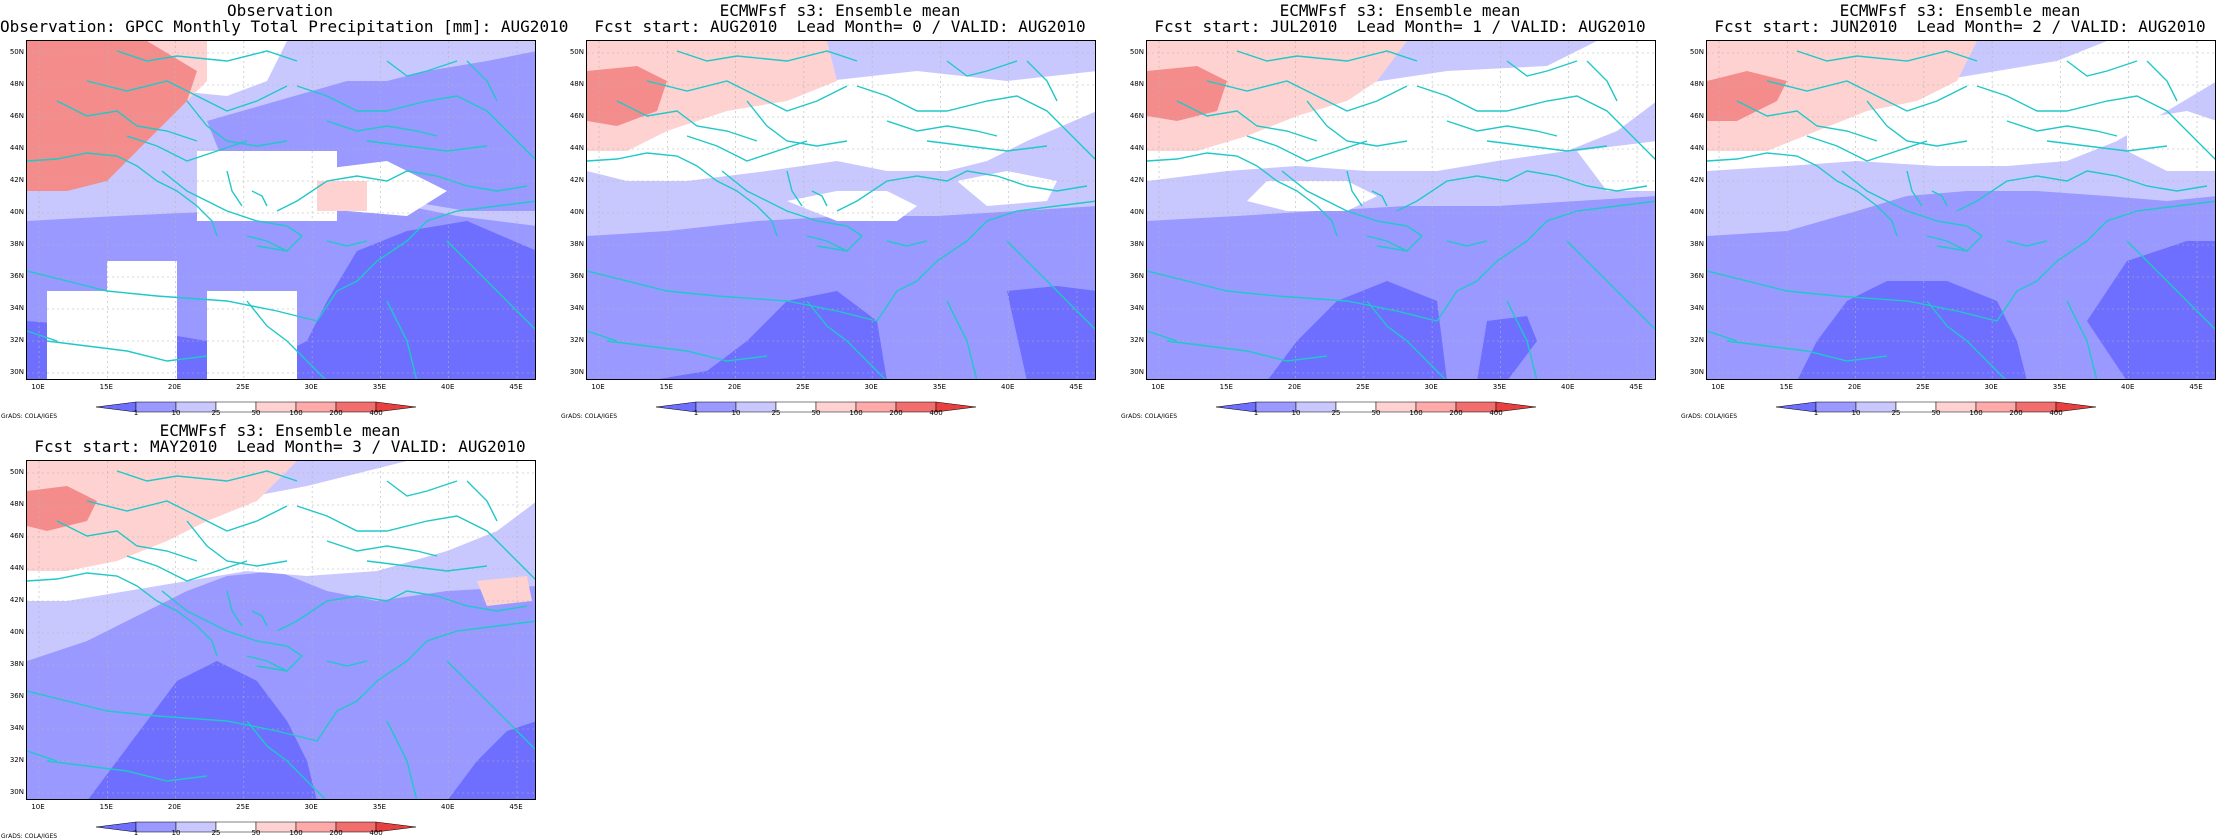  I want to click on latitude-label: 32N, so click(16, 340).